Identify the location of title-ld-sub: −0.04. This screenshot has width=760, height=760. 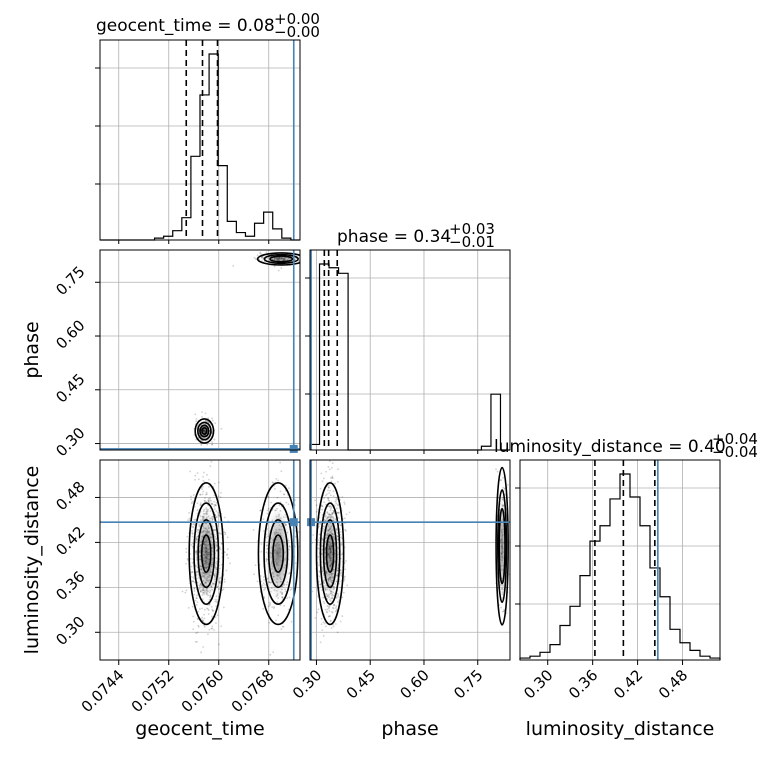
(735, 452).